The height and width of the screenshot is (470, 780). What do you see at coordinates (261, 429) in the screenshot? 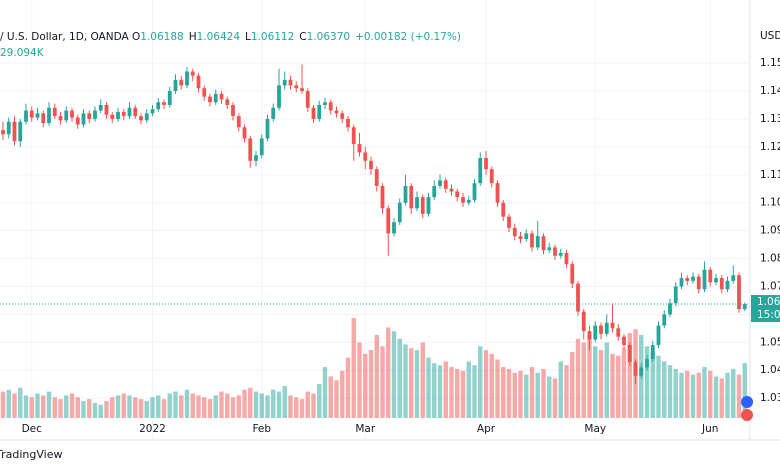
I see `x-tick-label: Feb` at bounding box center [261, 429].